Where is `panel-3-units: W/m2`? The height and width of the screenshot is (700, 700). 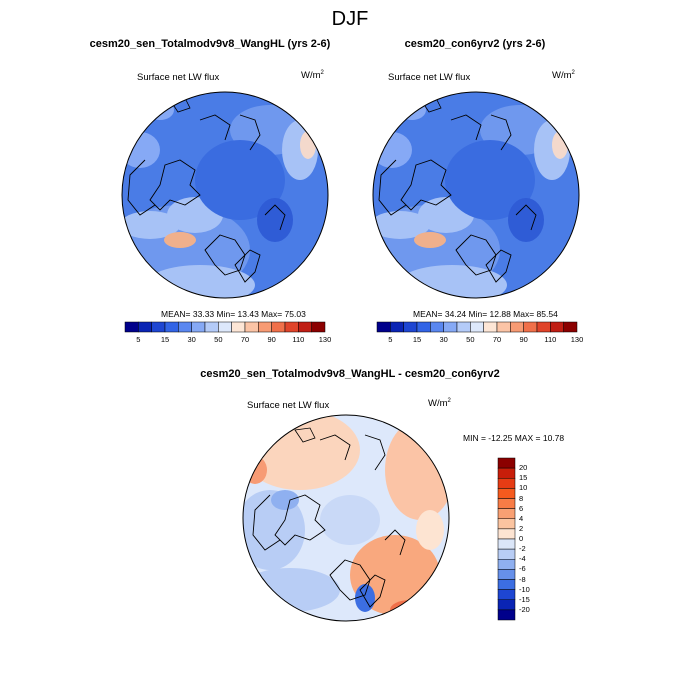 panel-3-units: W/m2 is located at coordinates (439, 403).